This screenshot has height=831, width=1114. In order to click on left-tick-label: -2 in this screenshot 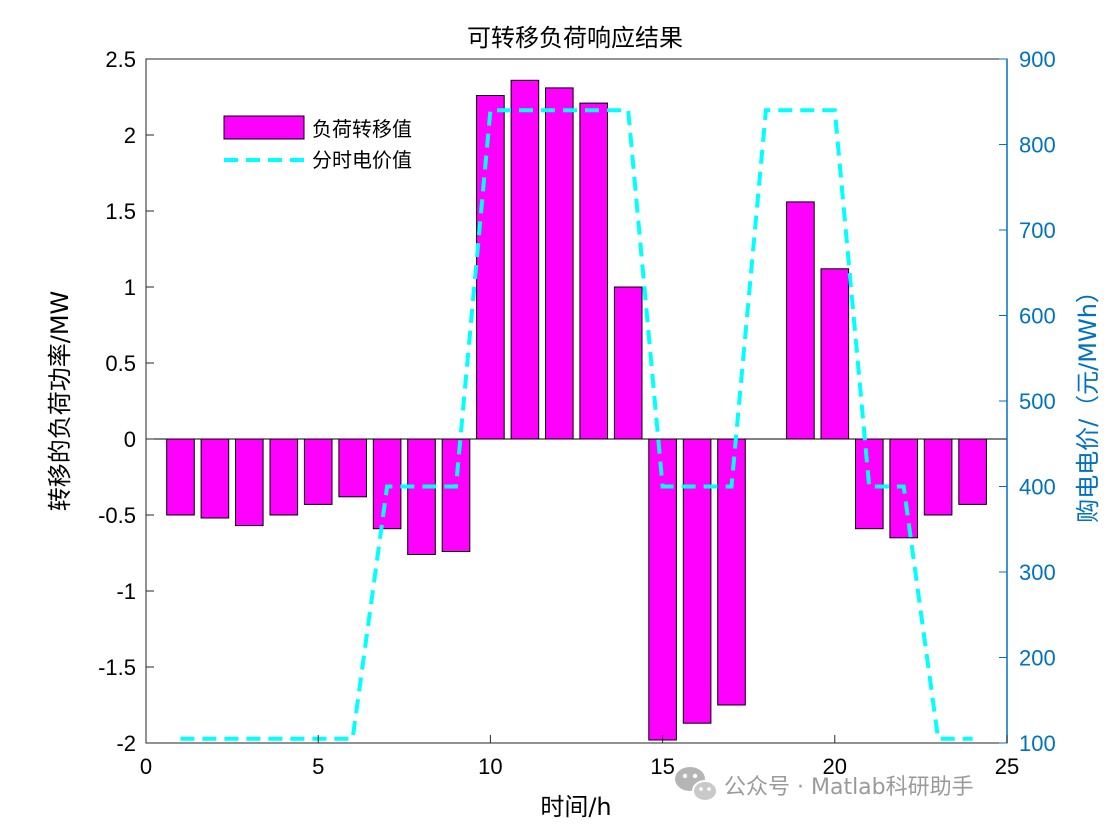, I will do `click(126, 743)`.